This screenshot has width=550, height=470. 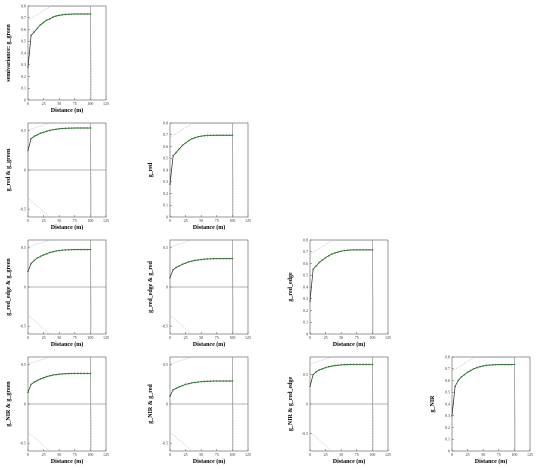 I want to click on y-axis-label: g_NIR & g_green, so click(x=9, y=404).